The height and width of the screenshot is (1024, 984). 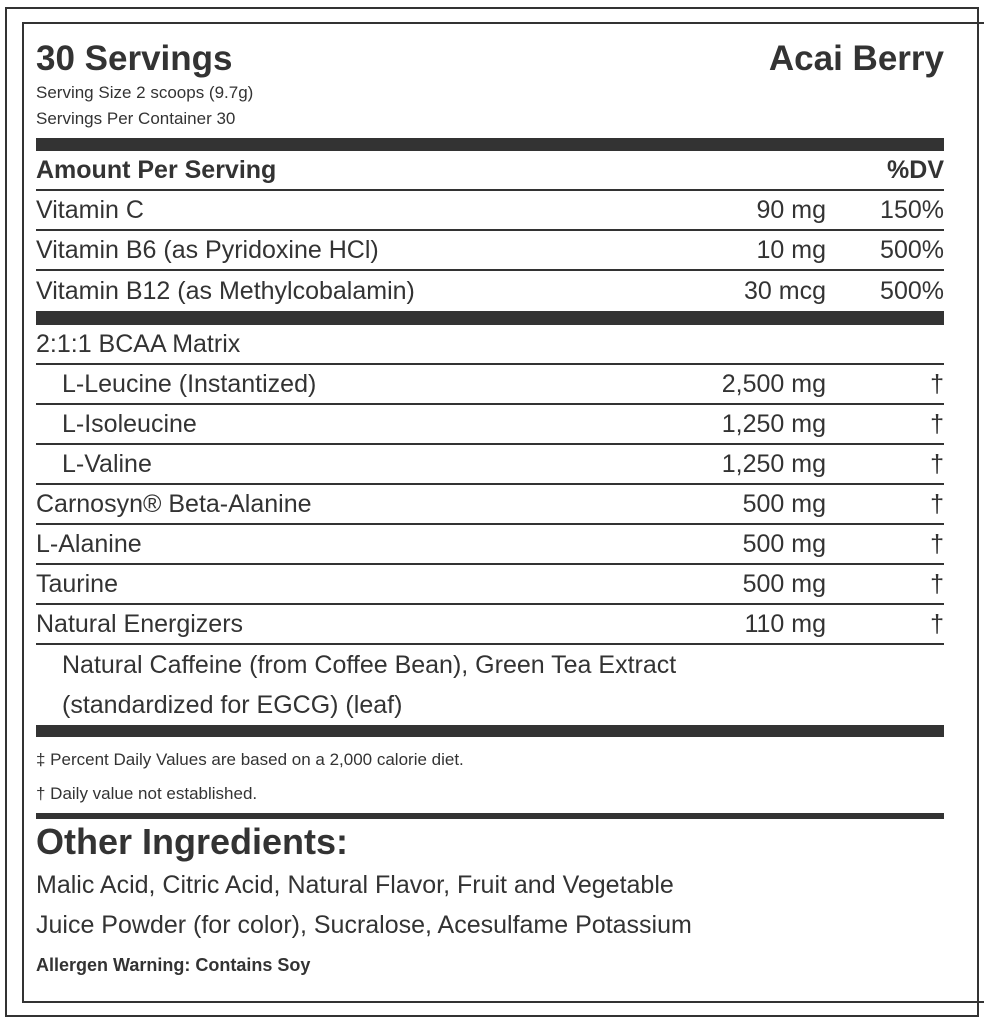 What do you see at coordinates (156, 169) in the screenshot?
I see `amount-per-serving-label: Amount Per Serving` at bounding box center [156, 169].